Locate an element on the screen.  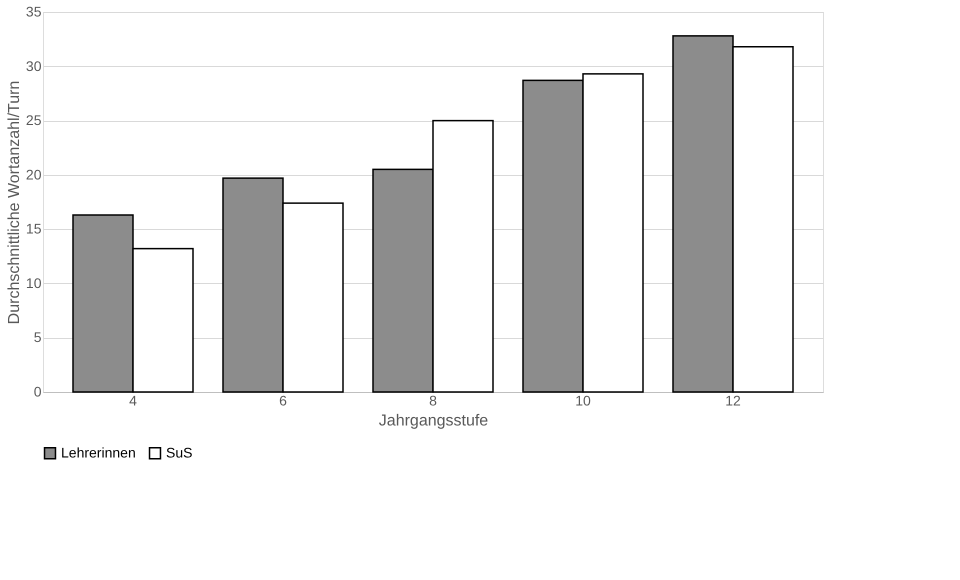
x-tick-label: 4 is located at coordinates (133, 400).